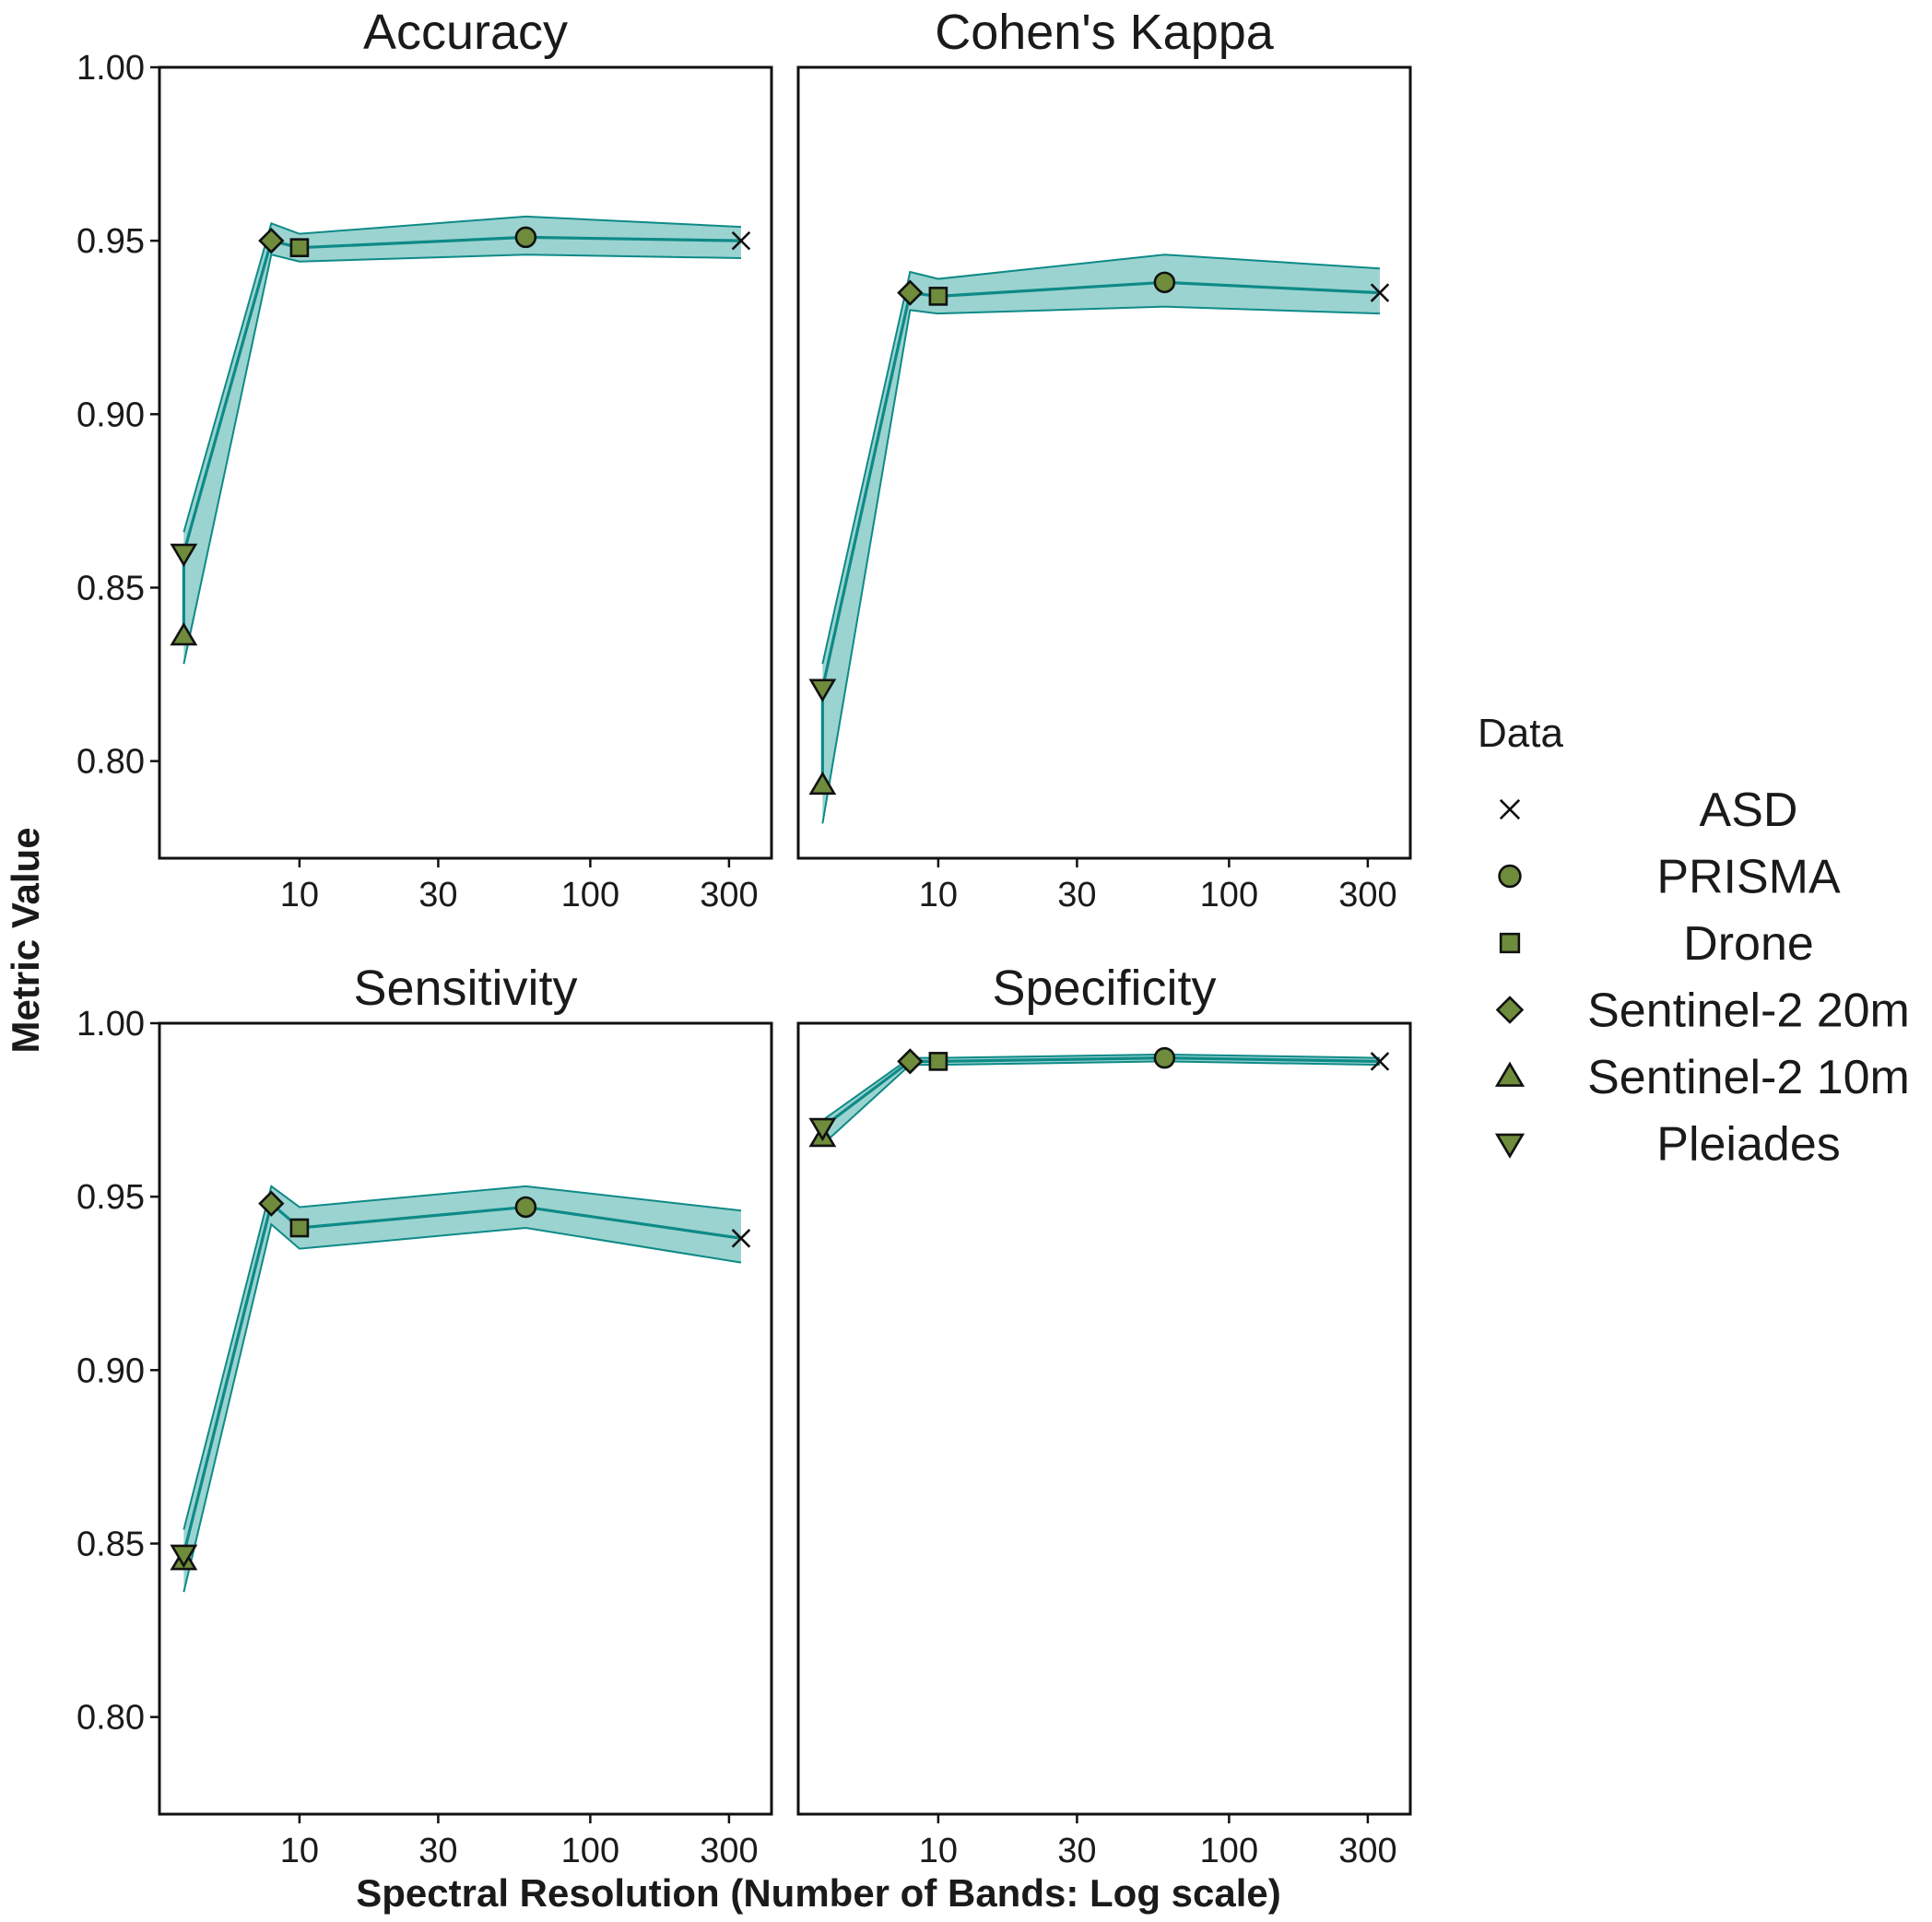  What do you see at coordinates (1748, 878) in the screenshot?
I see `legend-label: PRISMA` at bounding box center [1748, 878].